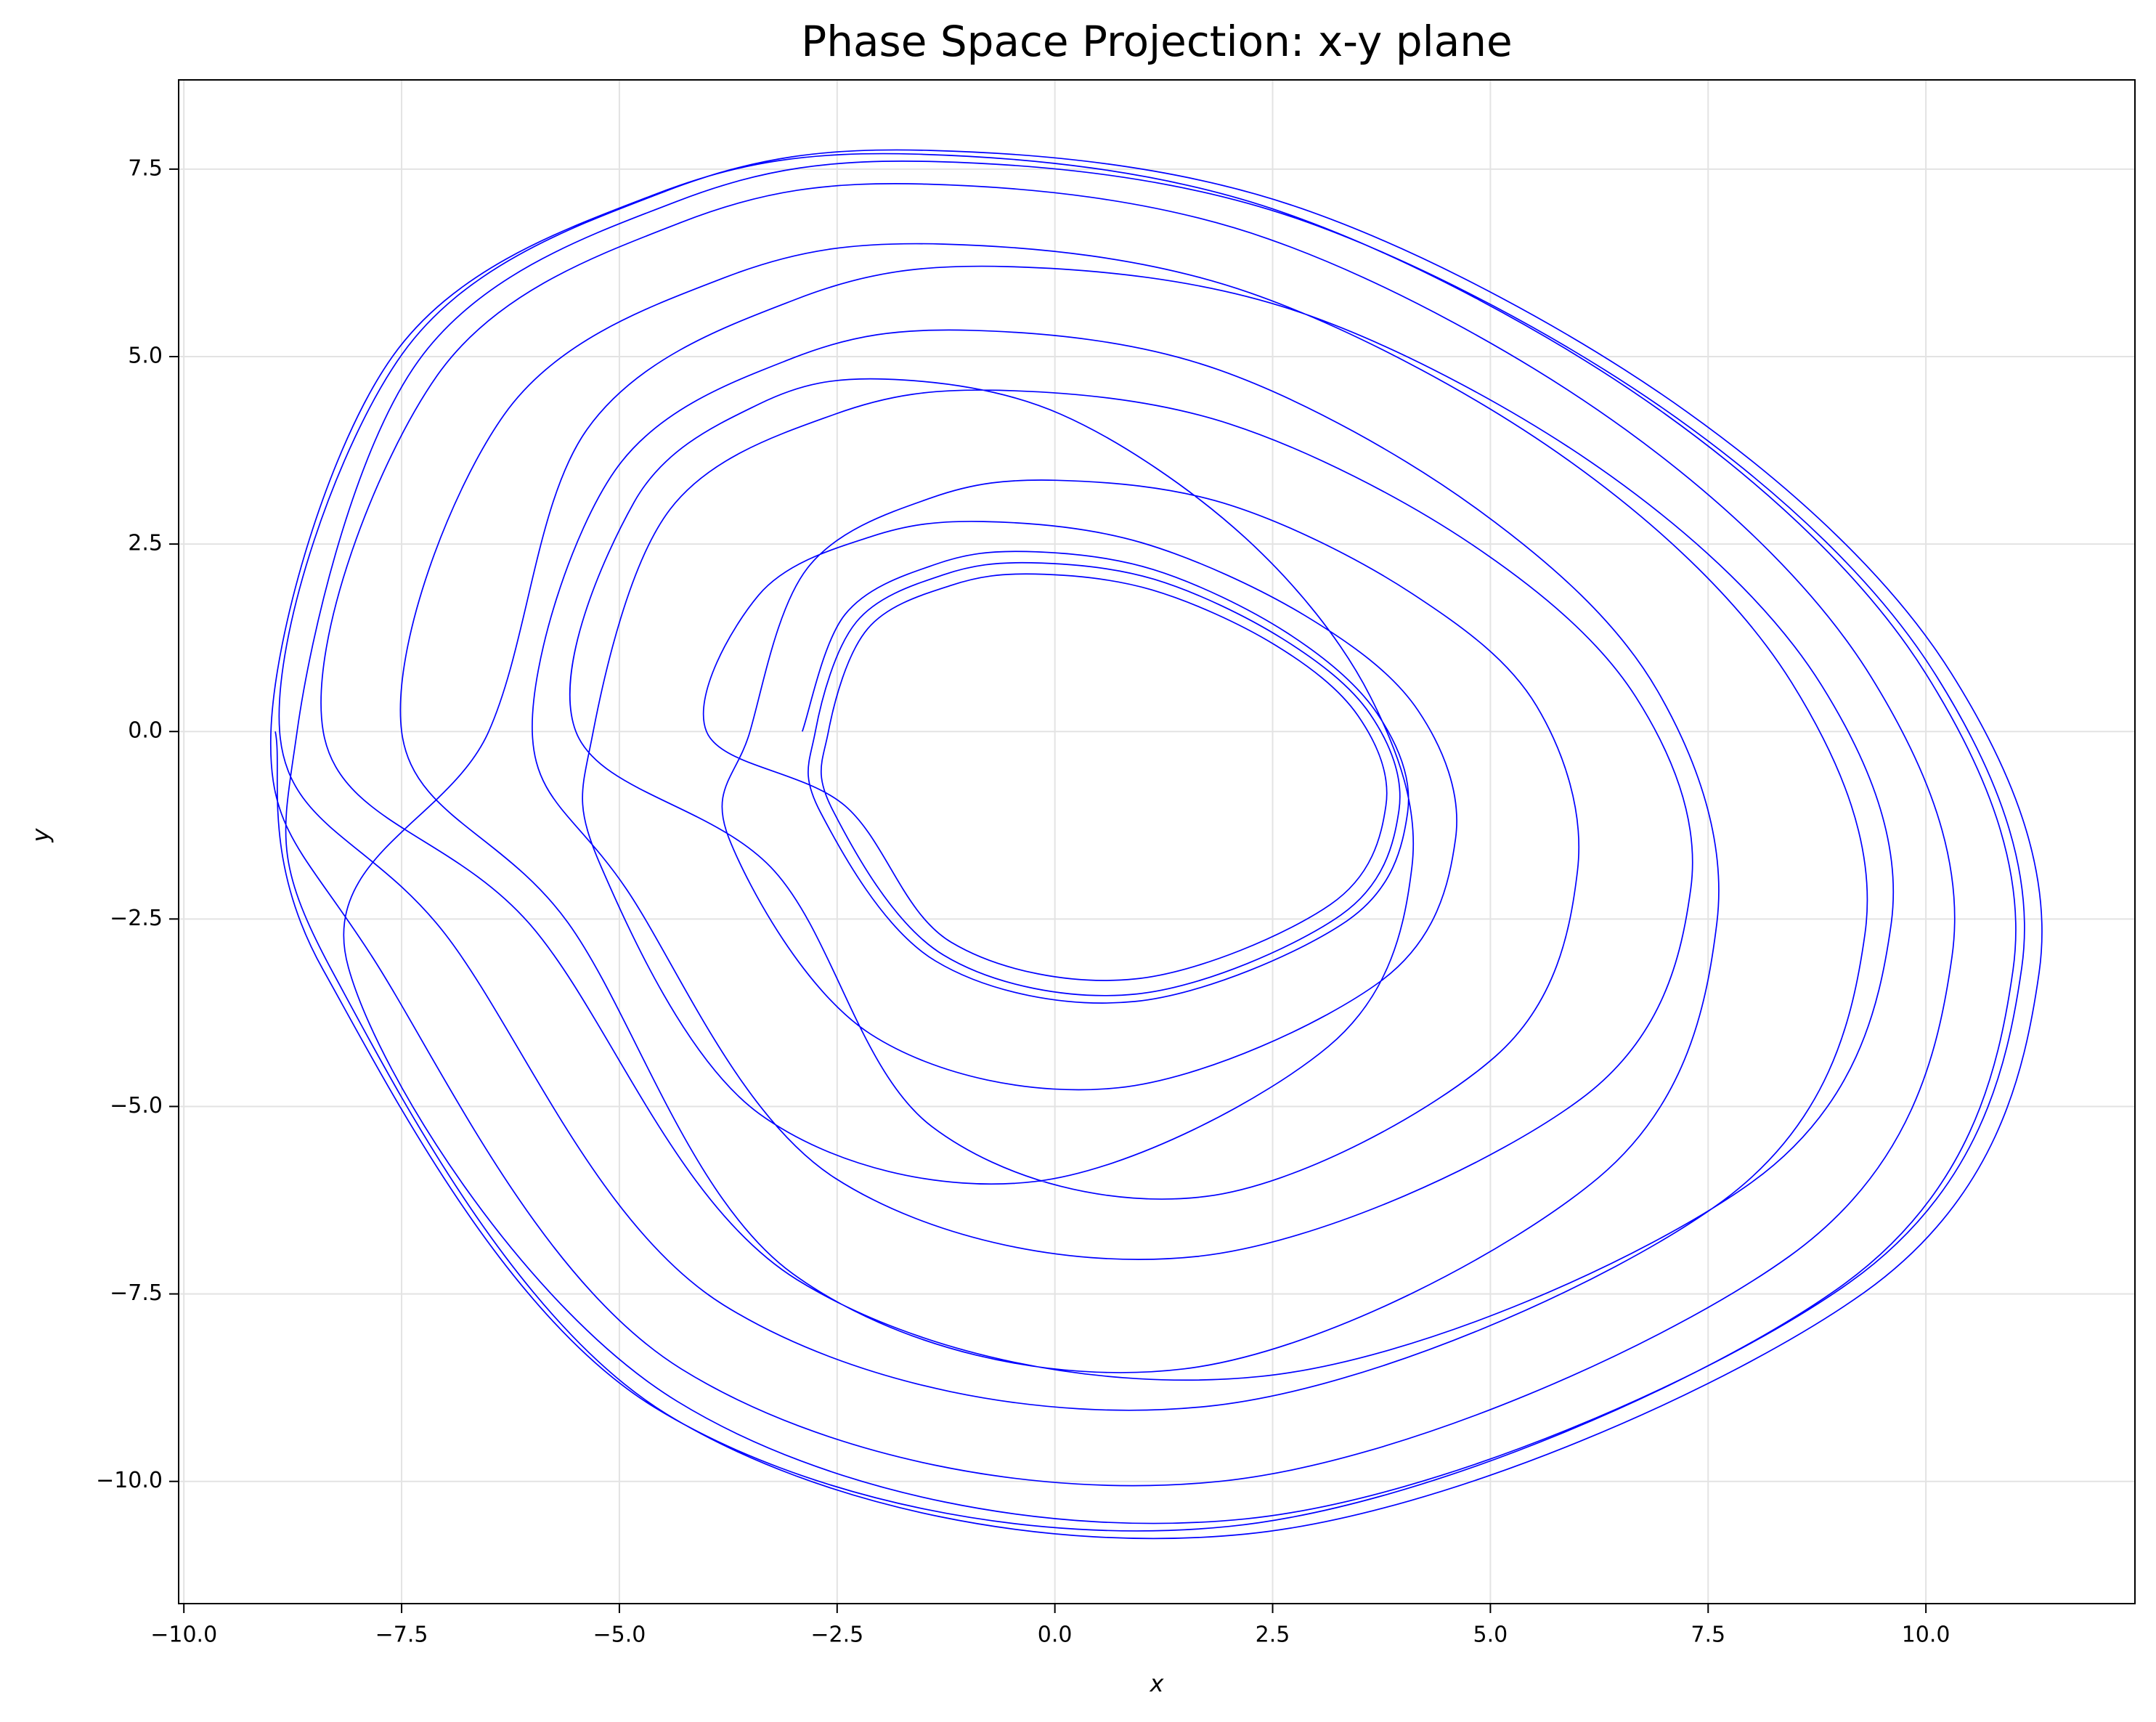 The height and width of the screenshot is (1722, 2156). Describe the element at coordinates (1157, 1683) in the screenshot. I see `x-axis-label: x` at that location.